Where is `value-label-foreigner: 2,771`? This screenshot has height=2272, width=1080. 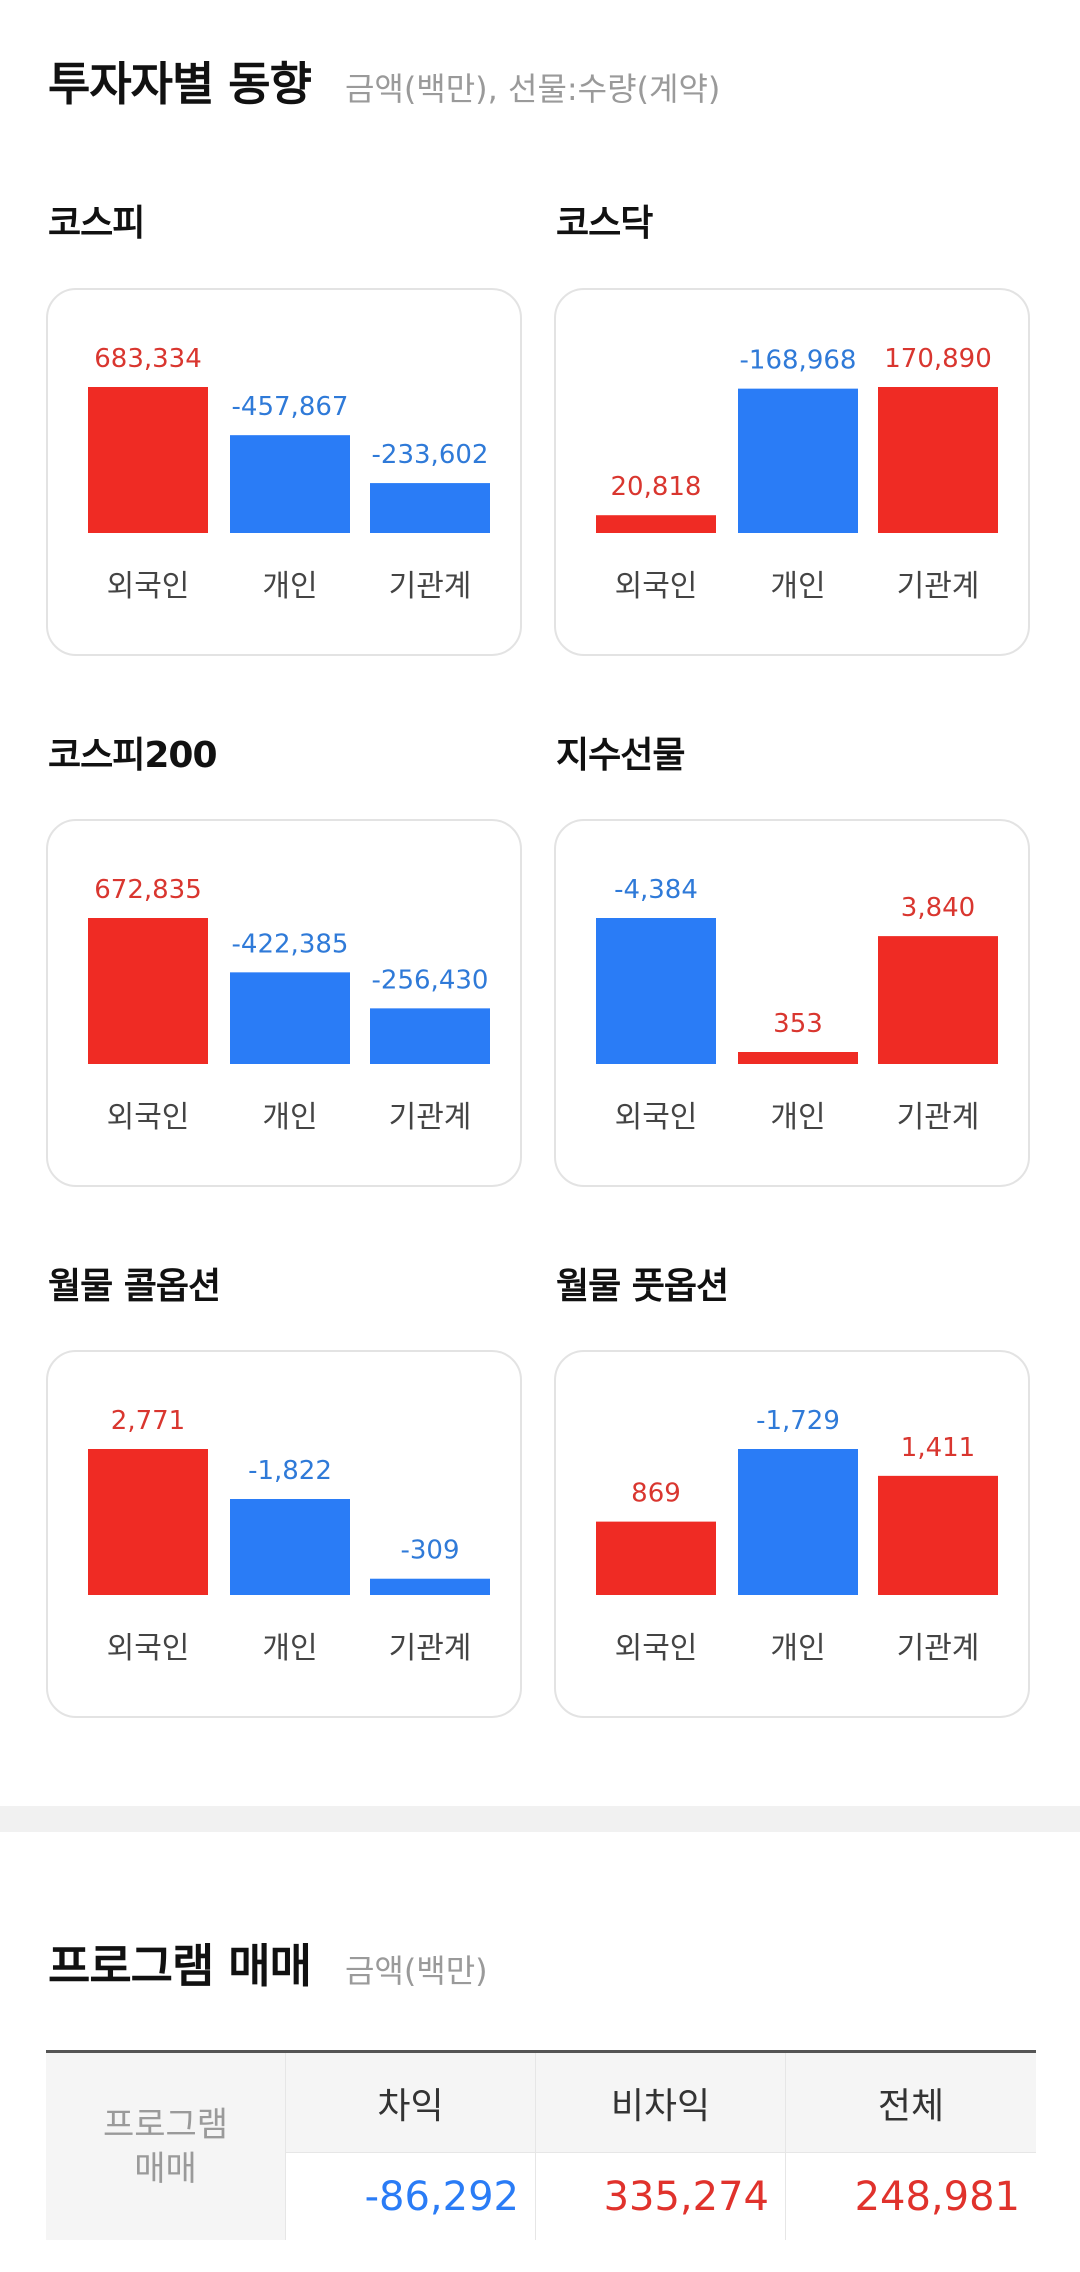
value-label-foreigner: 2,771 is located at coordinates (148, 1421).